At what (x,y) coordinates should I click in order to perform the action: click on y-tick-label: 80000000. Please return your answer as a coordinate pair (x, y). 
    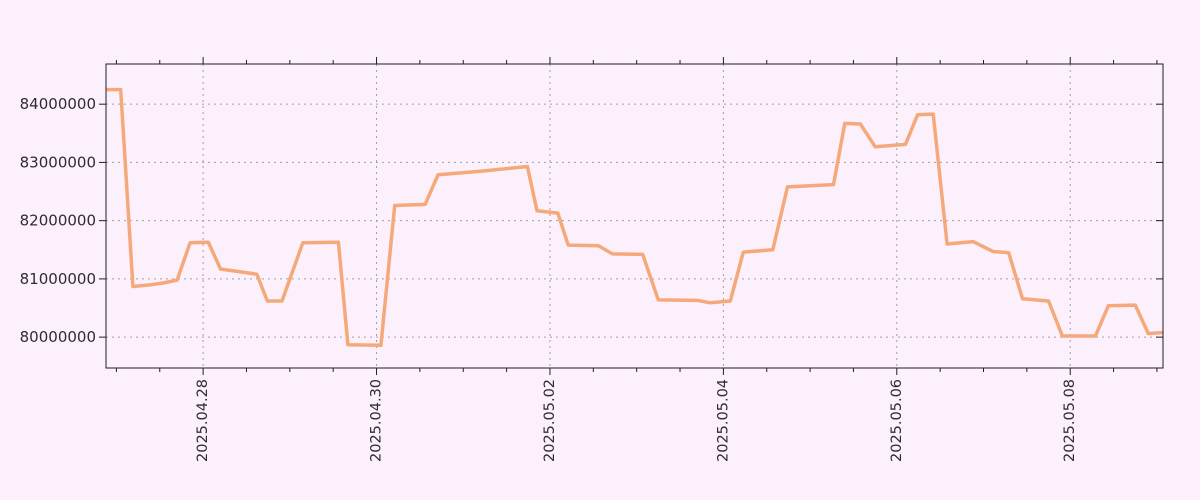
    Looking at the image, I should click on (58, 337).